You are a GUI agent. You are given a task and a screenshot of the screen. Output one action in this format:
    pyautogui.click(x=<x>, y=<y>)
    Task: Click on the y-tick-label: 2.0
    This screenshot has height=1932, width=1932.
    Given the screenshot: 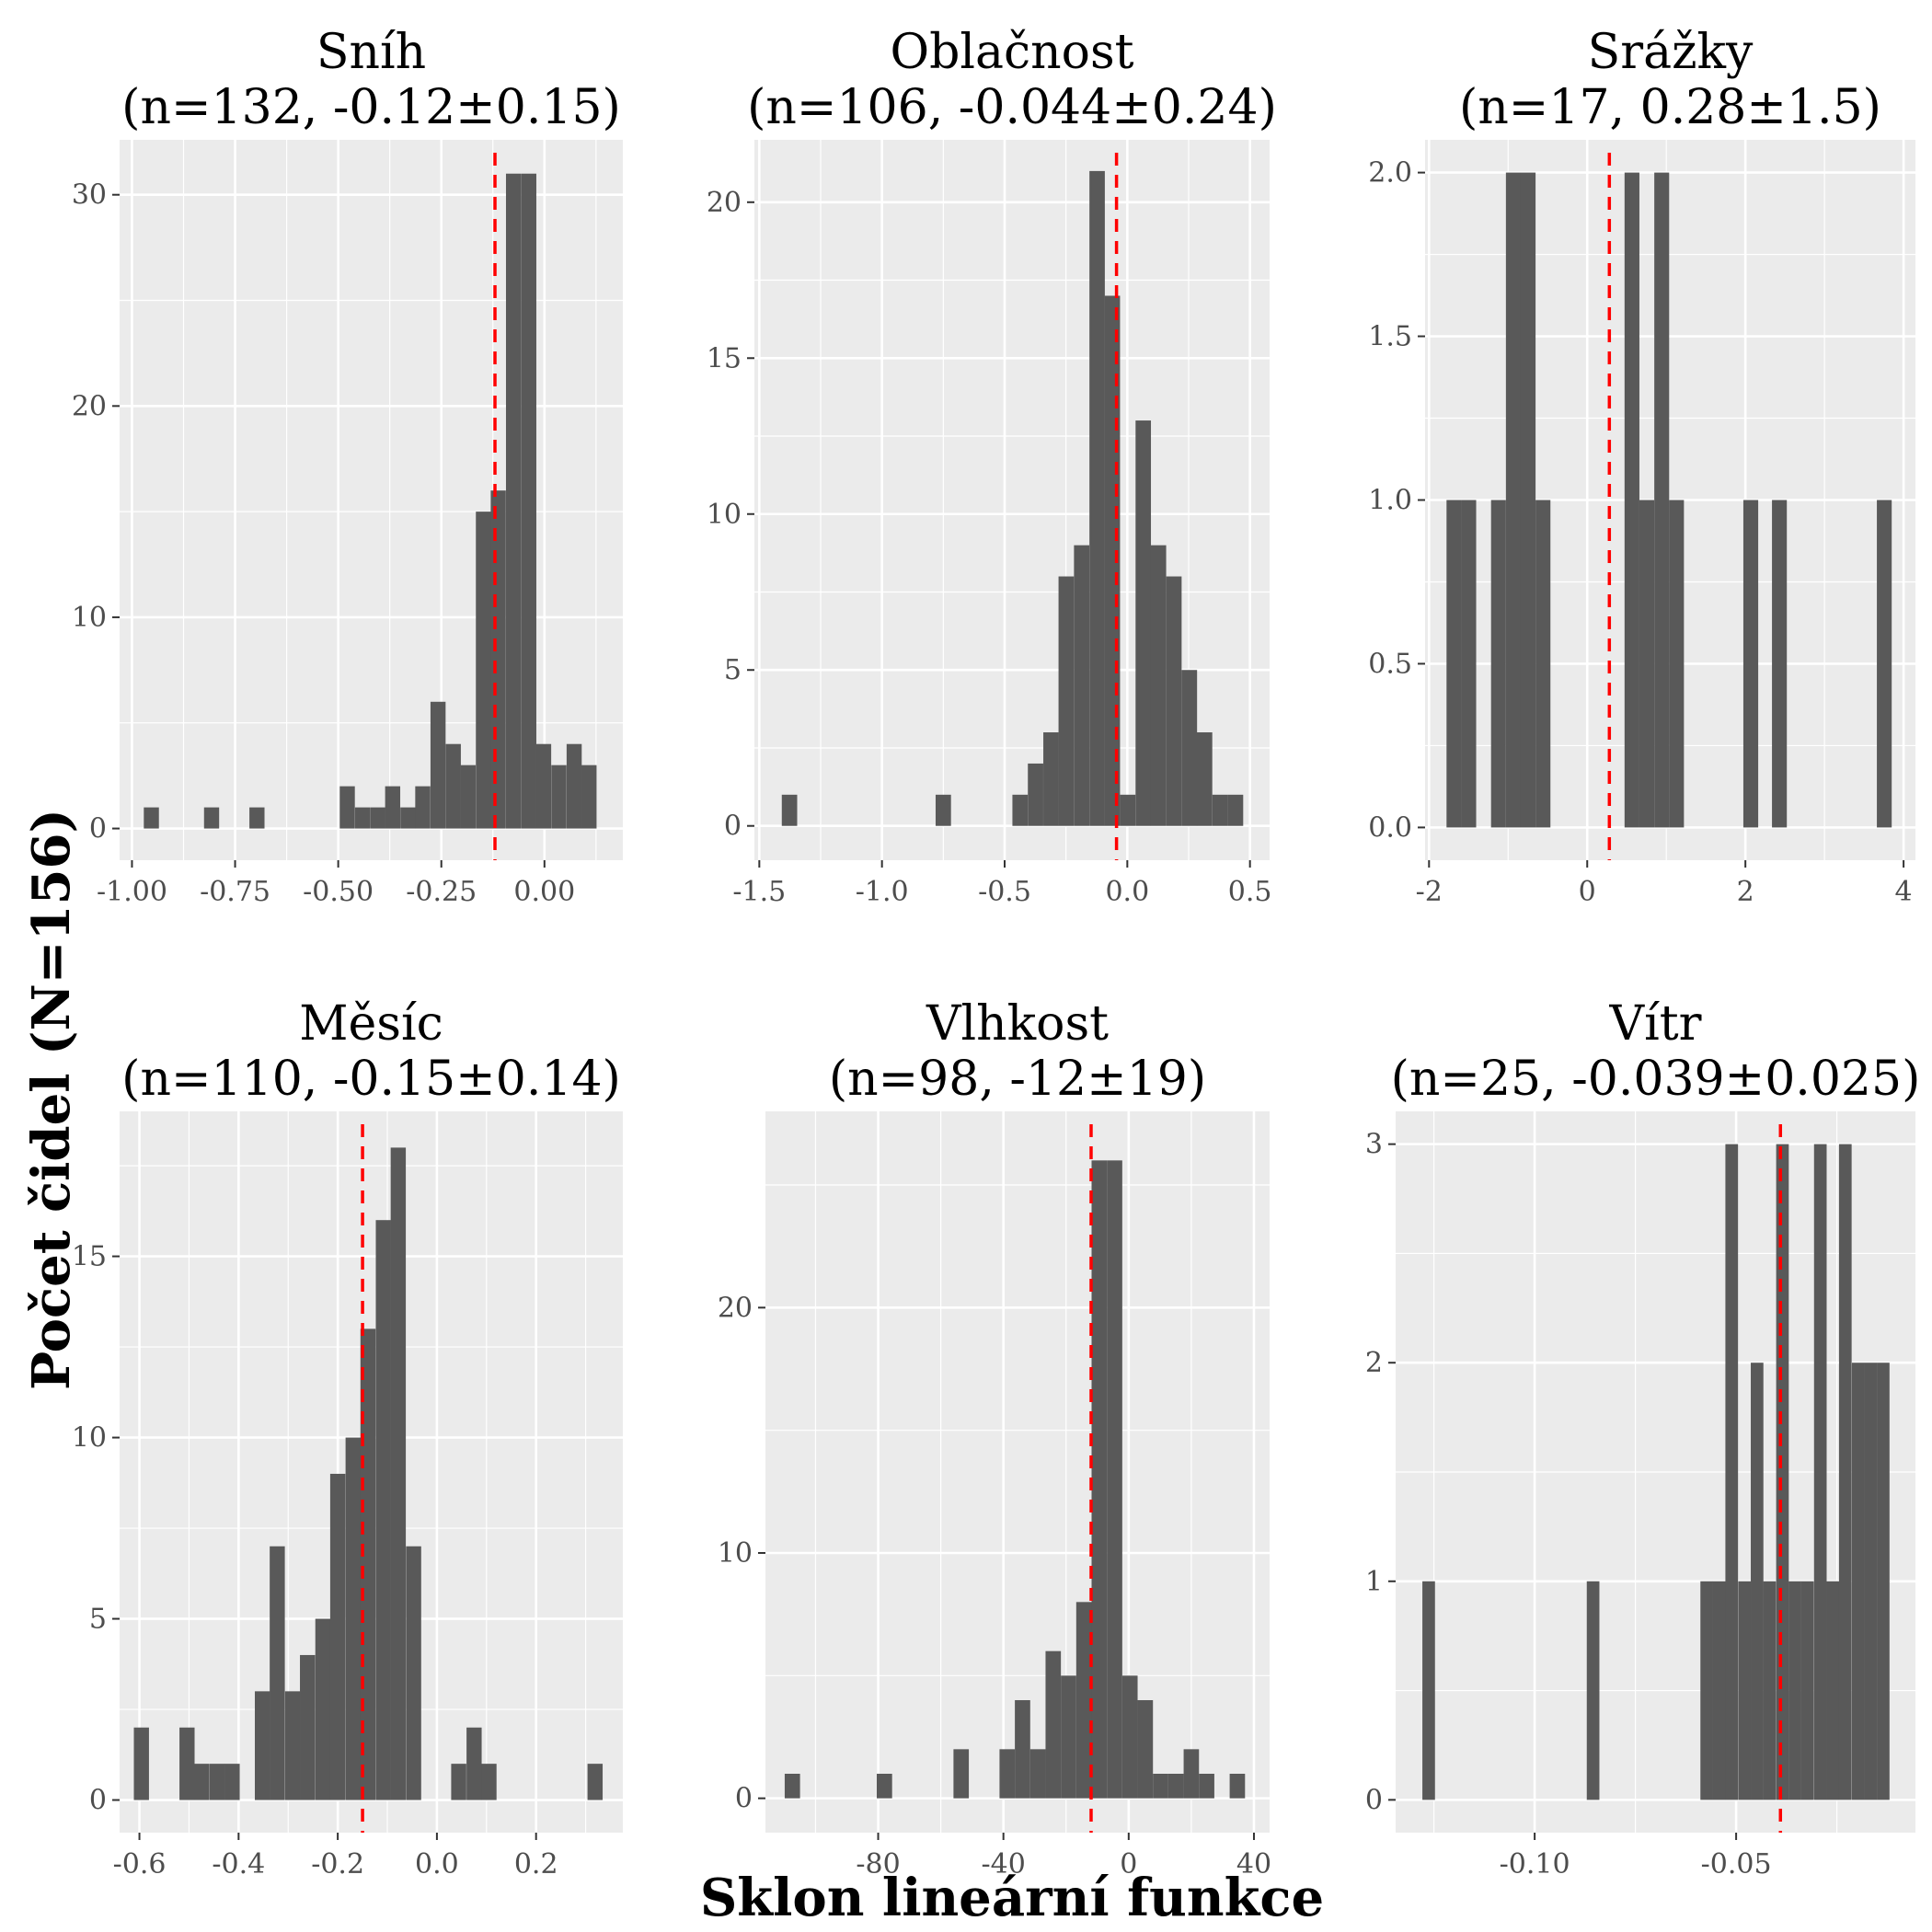 What is the action you would take?
    pyautogui.click(x=1390, y=173)
    